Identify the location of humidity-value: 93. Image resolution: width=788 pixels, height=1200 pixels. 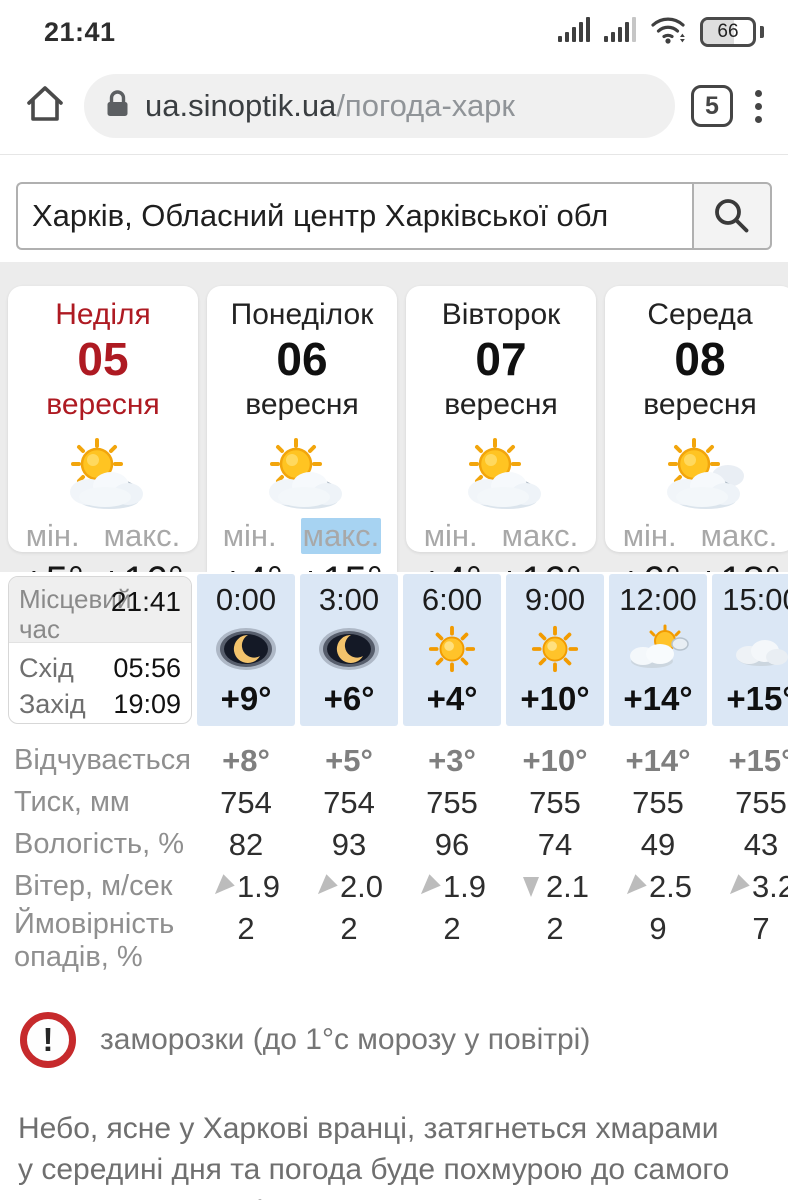
(349, 844).